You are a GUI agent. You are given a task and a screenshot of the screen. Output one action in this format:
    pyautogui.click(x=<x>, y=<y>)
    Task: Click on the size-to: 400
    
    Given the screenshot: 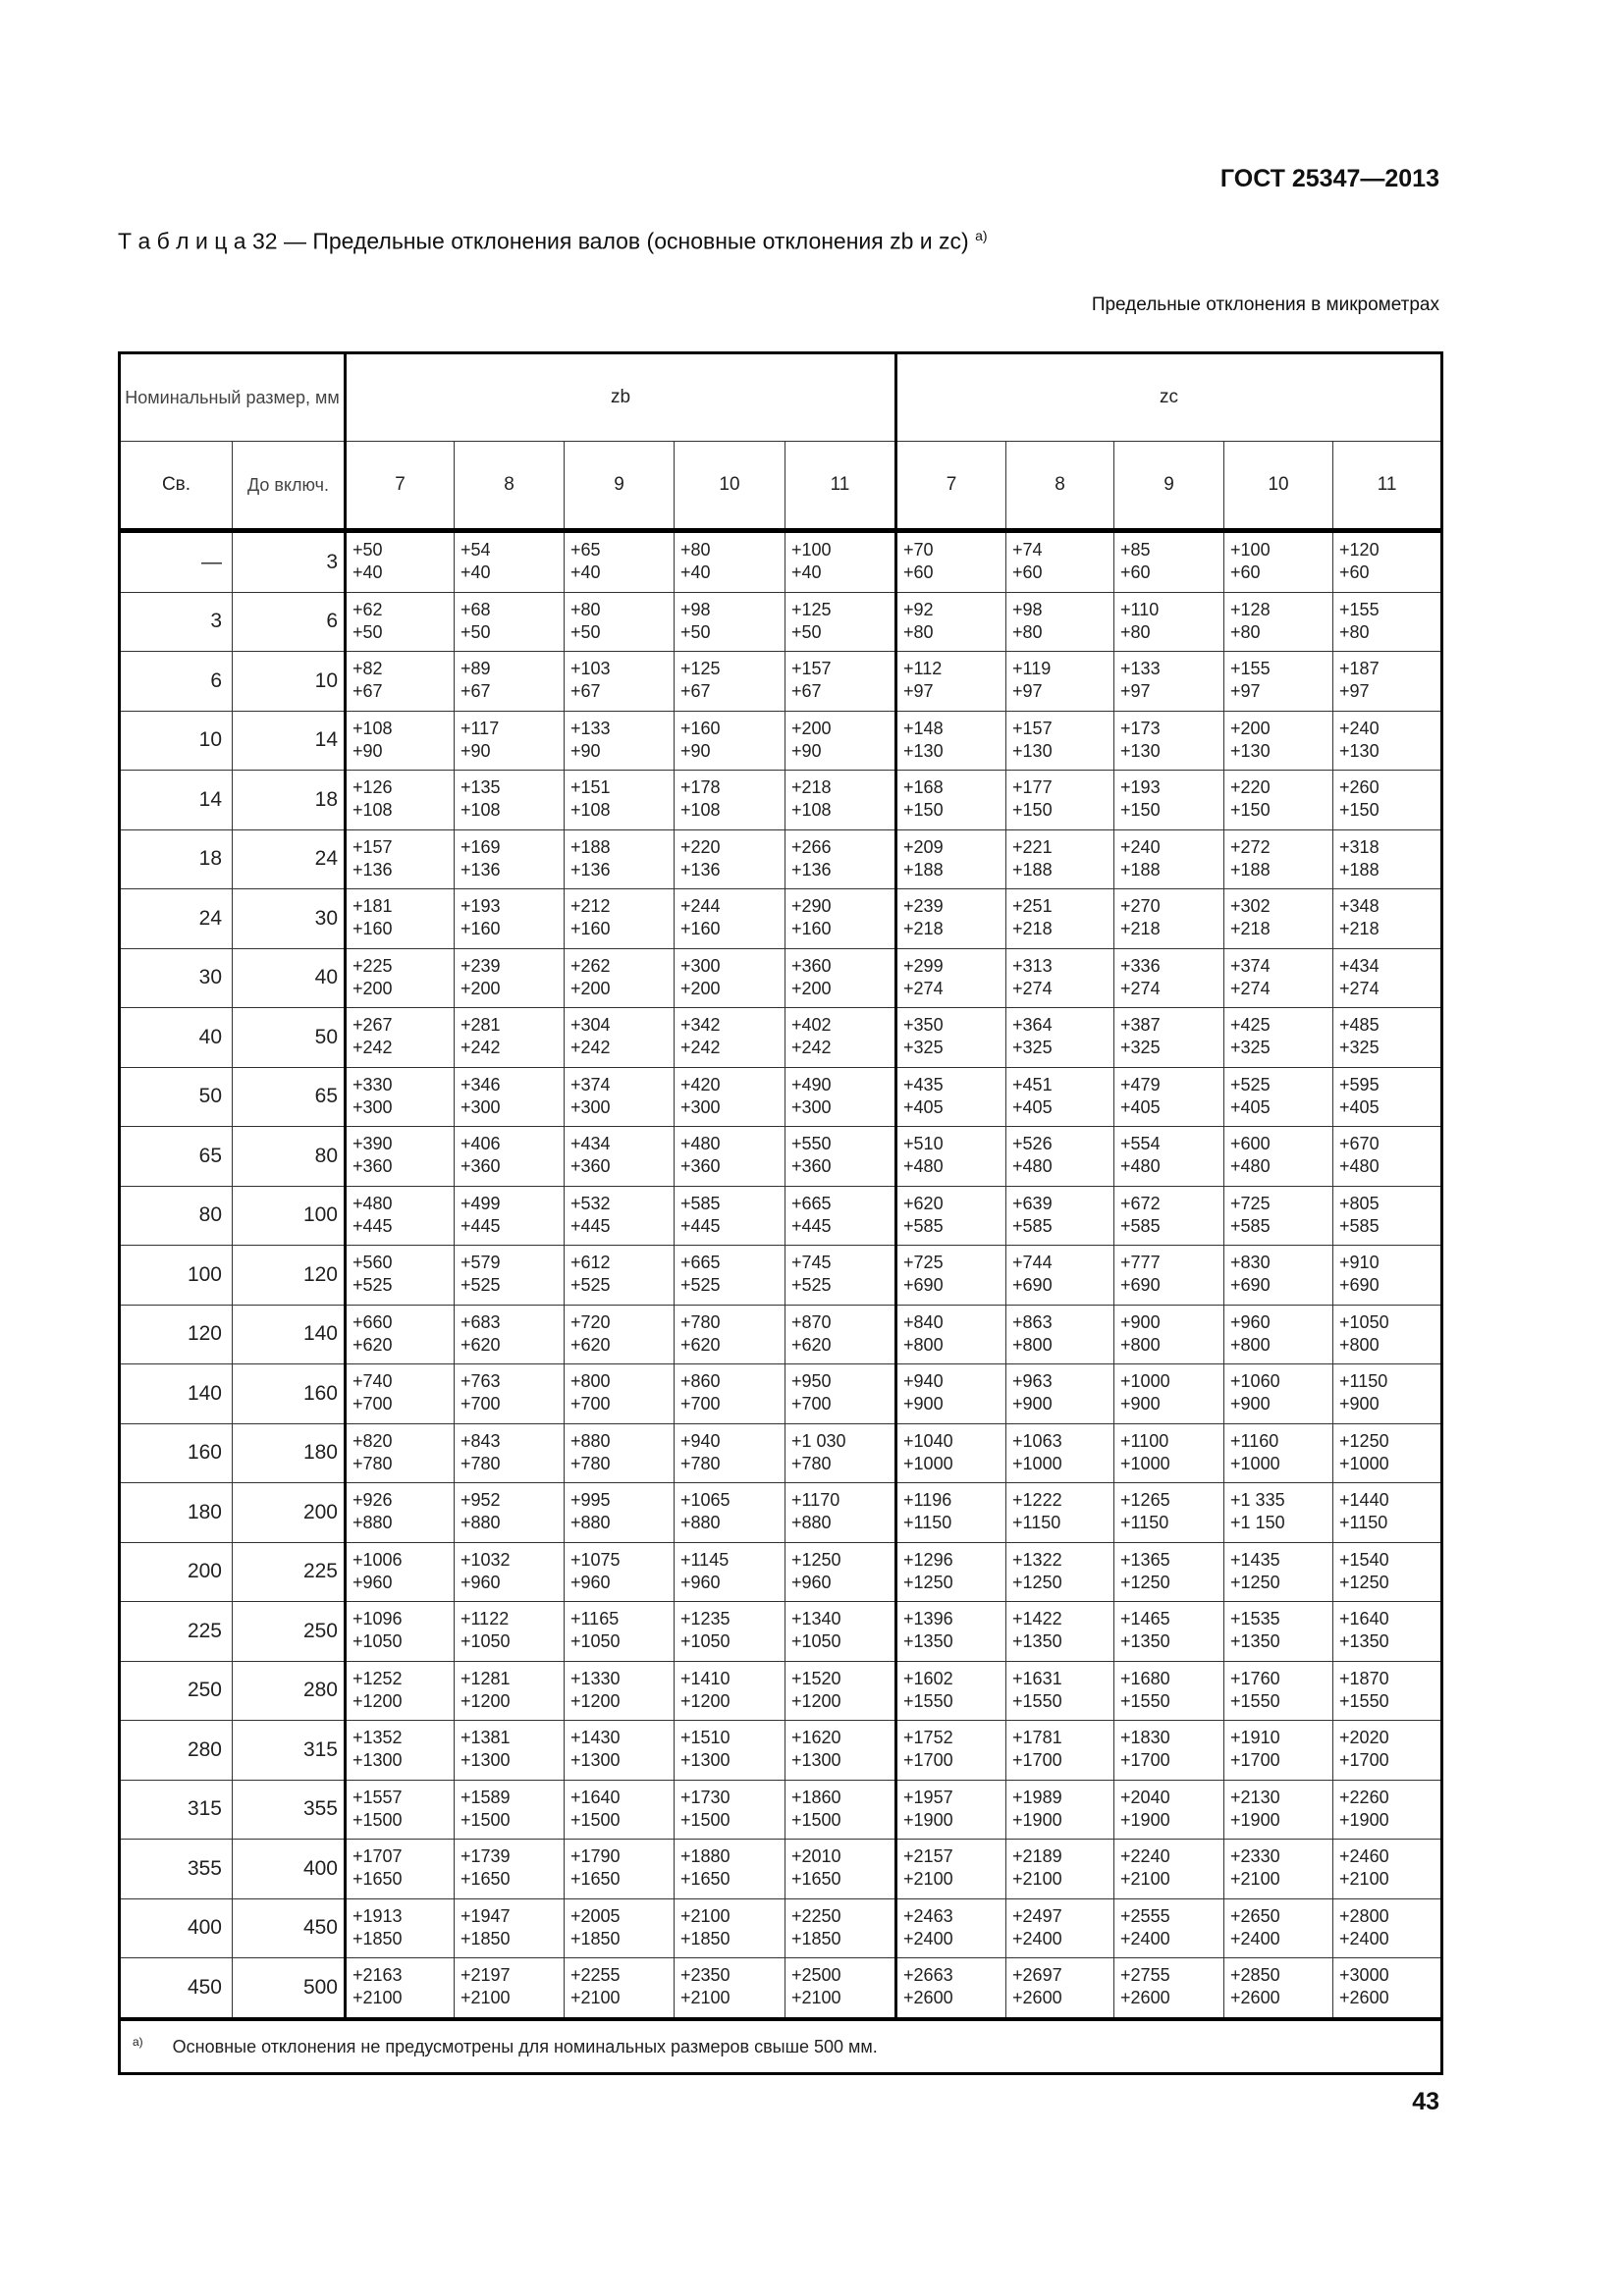 What is the action you would take?
    pyautogui.click(x=289, y=1869)
    